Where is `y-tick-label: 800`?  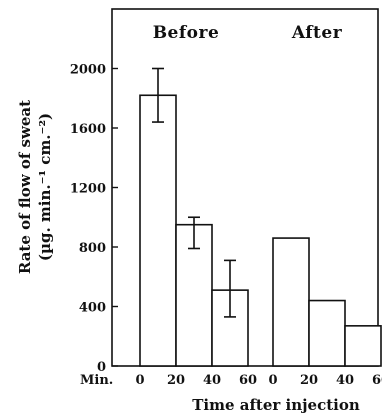 y-tick-label: 800 is located at coordinates (92, 248).